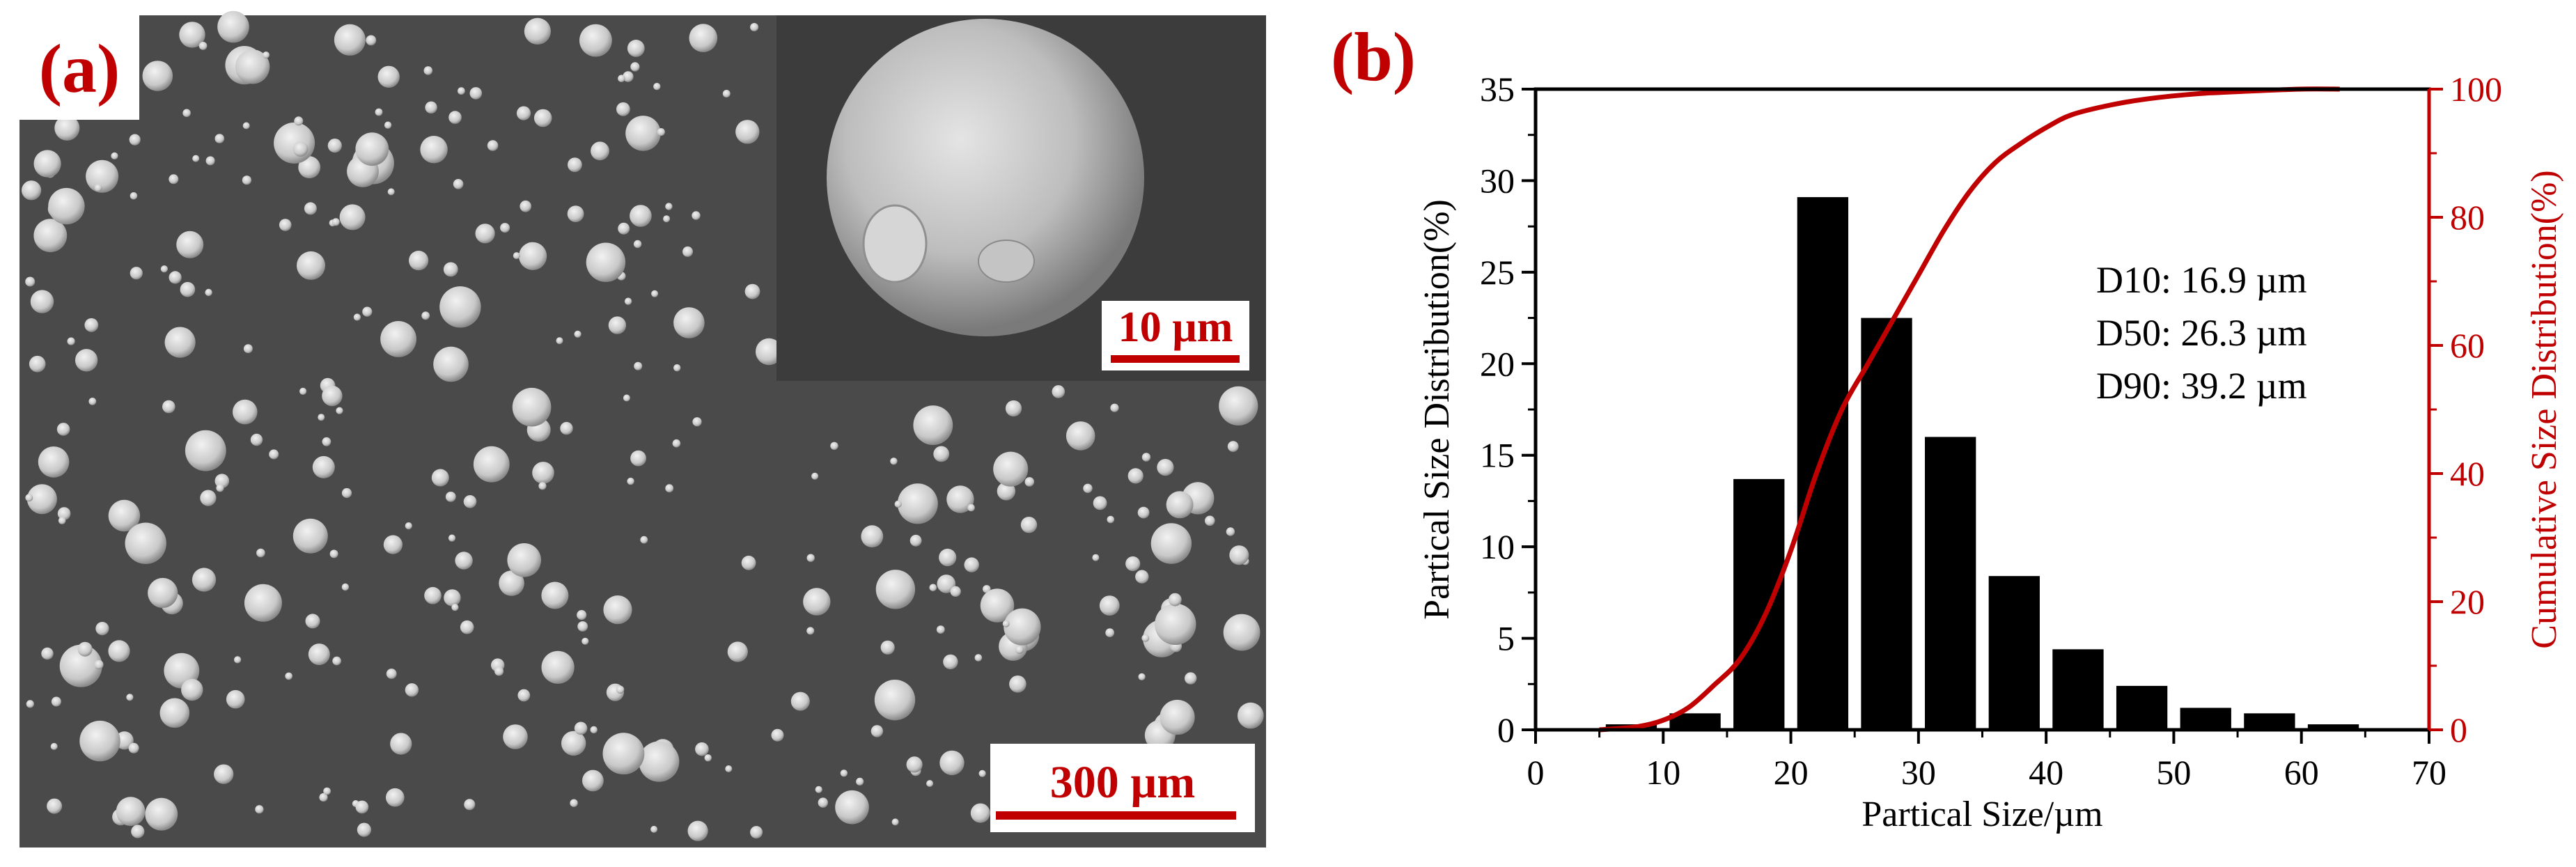 This screenshot has height=867, width=2576. What do you see at coordinates (2201, 280) in the screenshot?
I see `d10-annotation: D10: 16.9 µm` at bounding box center [2201, 280].